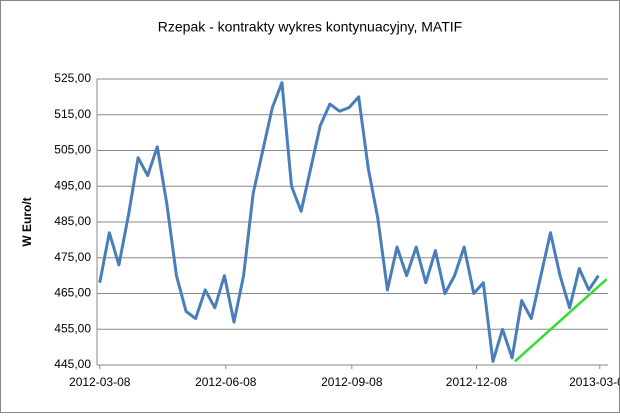  Describe the element at coordinates (27, 221) in the screenshot. I see `y-axis-label: W Euro/t` at that location.